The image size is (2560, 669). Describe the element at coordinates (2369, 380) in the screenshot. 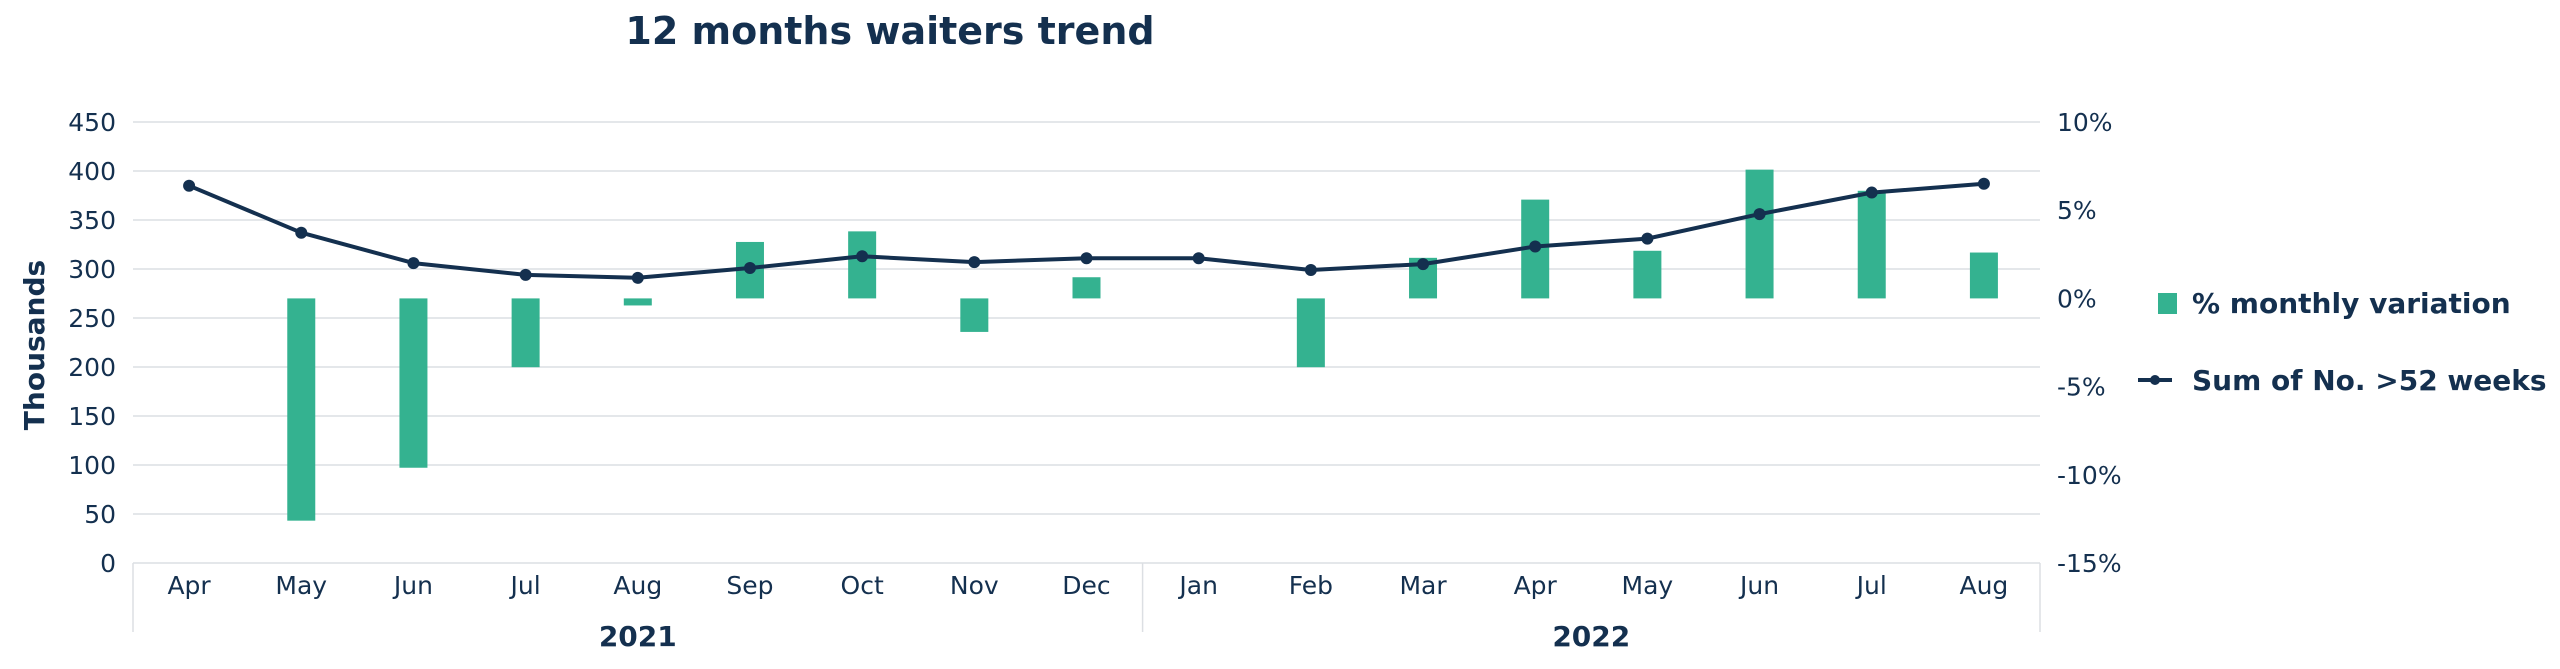

I see `legend-line-label: Sum of No. >52 weeks` at that location.